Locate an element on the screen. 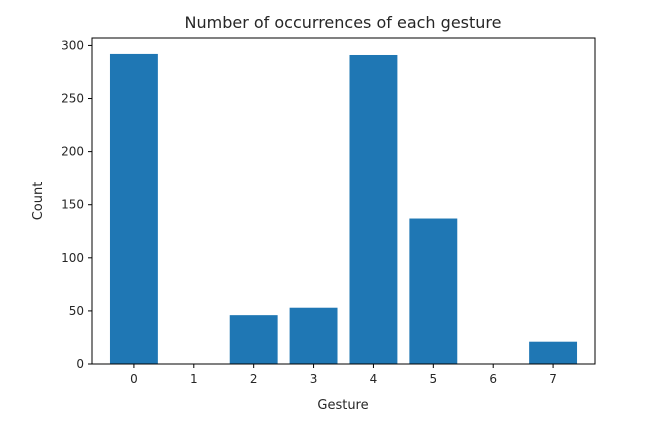 The height and width of the screenshot is (430, 663). y-axis-ticks: 0 50 100 150 200 250 300 is located at coordinates (76, 204).